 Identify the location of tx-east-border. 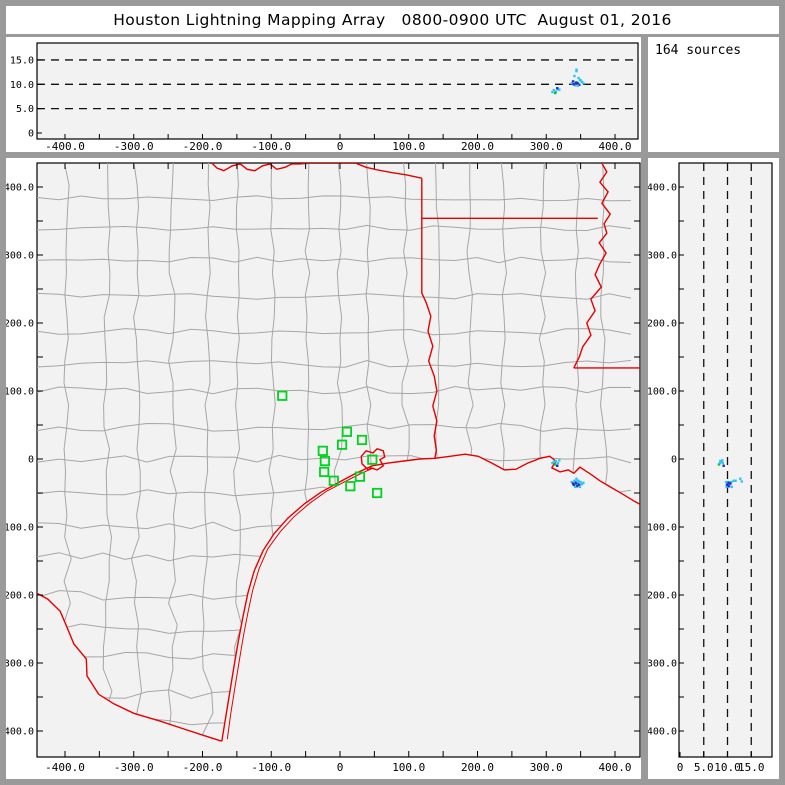
(429, 318).